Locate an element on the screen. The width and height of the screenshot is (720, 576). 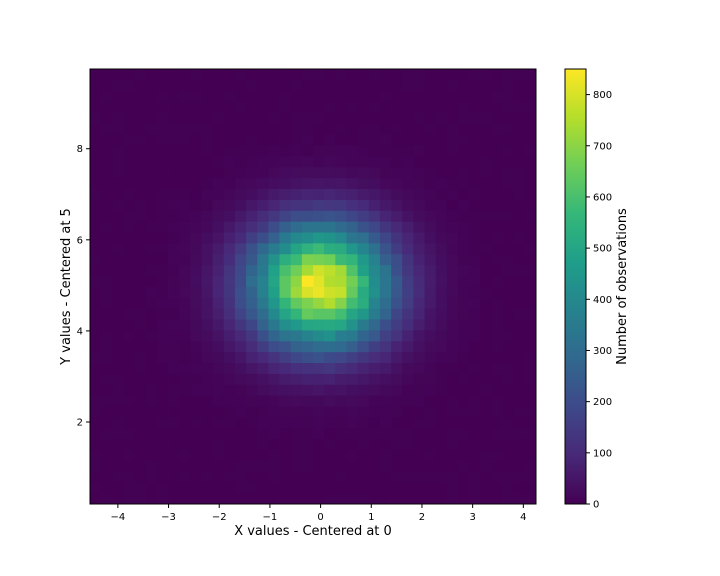
colorbar-label: Number of observations is located at coordinates (622, 286).